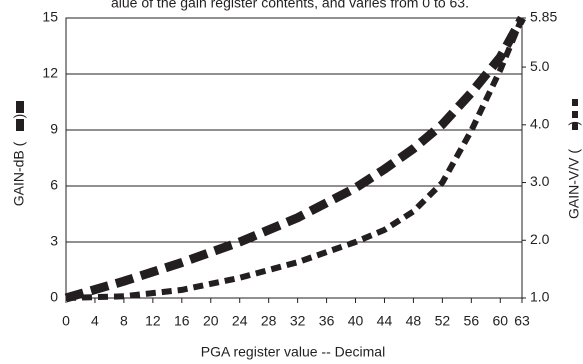 The width and height of the screenshot is (583, 364). What do you see at coordinates (540, 297) in the screenshot?
I see `y2-tick-label: 1.0` at bounding box center [540, 297].